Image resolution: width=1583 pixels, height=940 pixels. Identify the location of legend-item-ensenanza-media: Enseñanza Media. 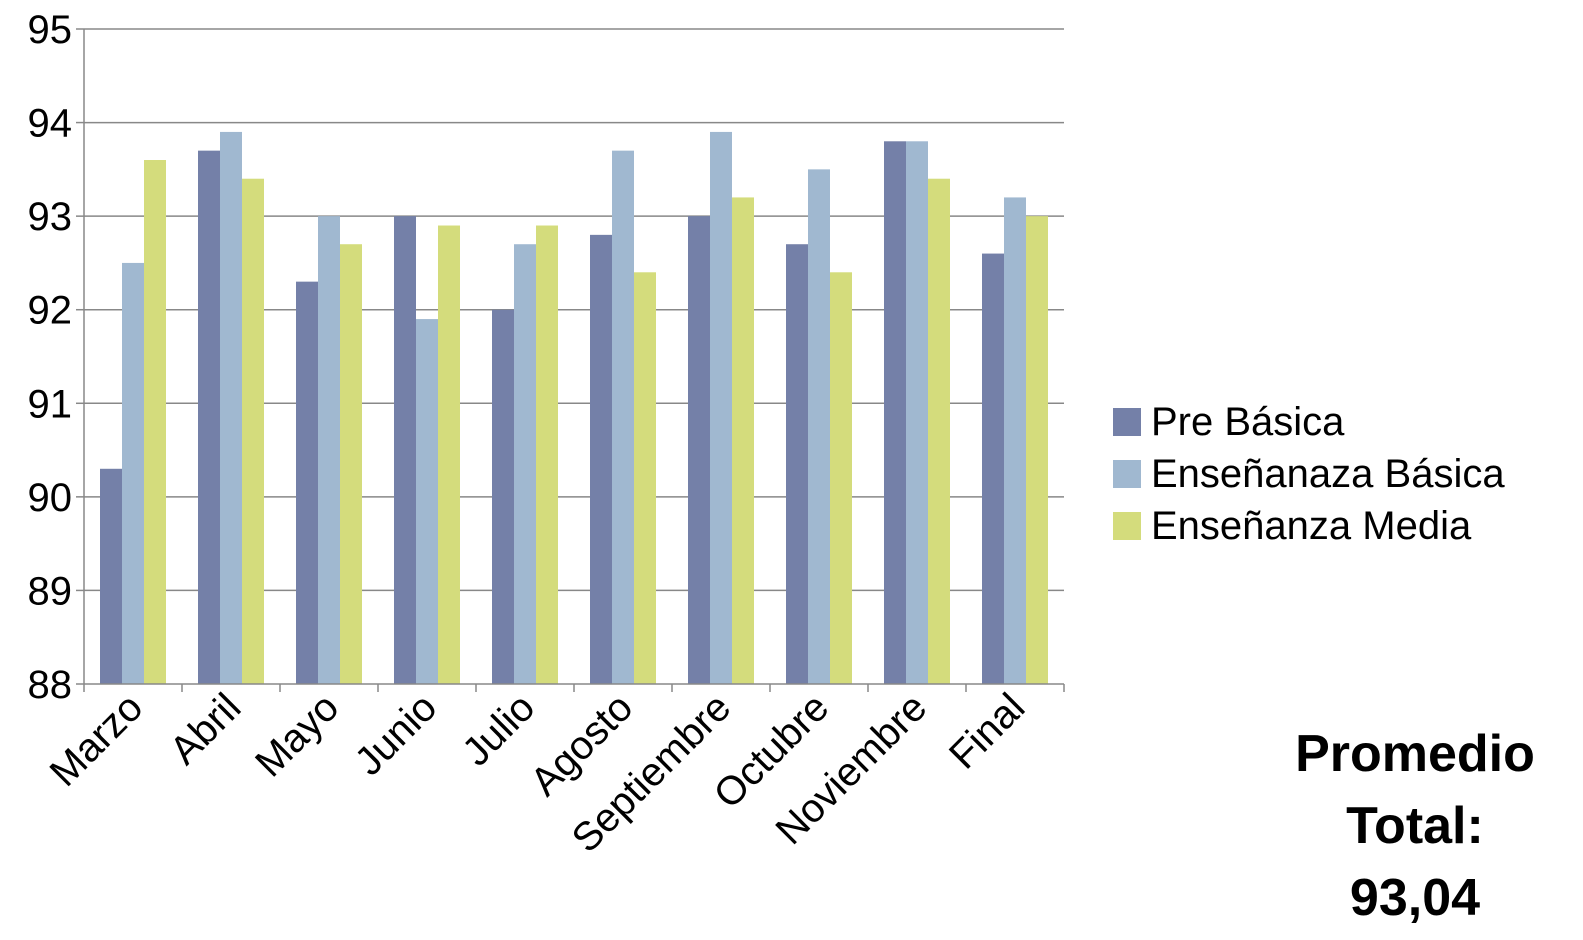
(1309, 526).